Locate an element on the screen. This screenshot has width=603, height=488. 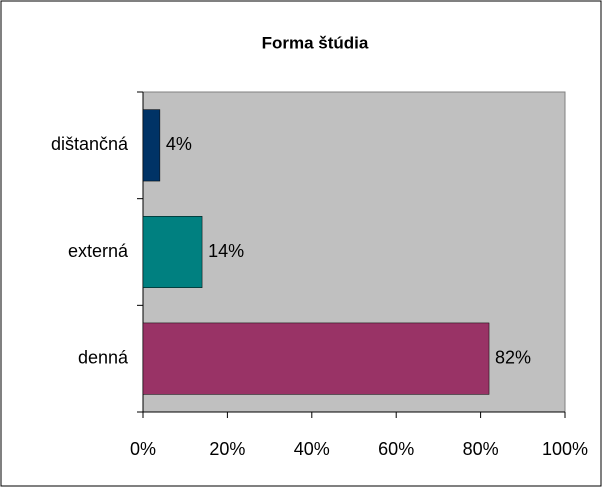
data-label: 82% is located at coordinates (513, 357).